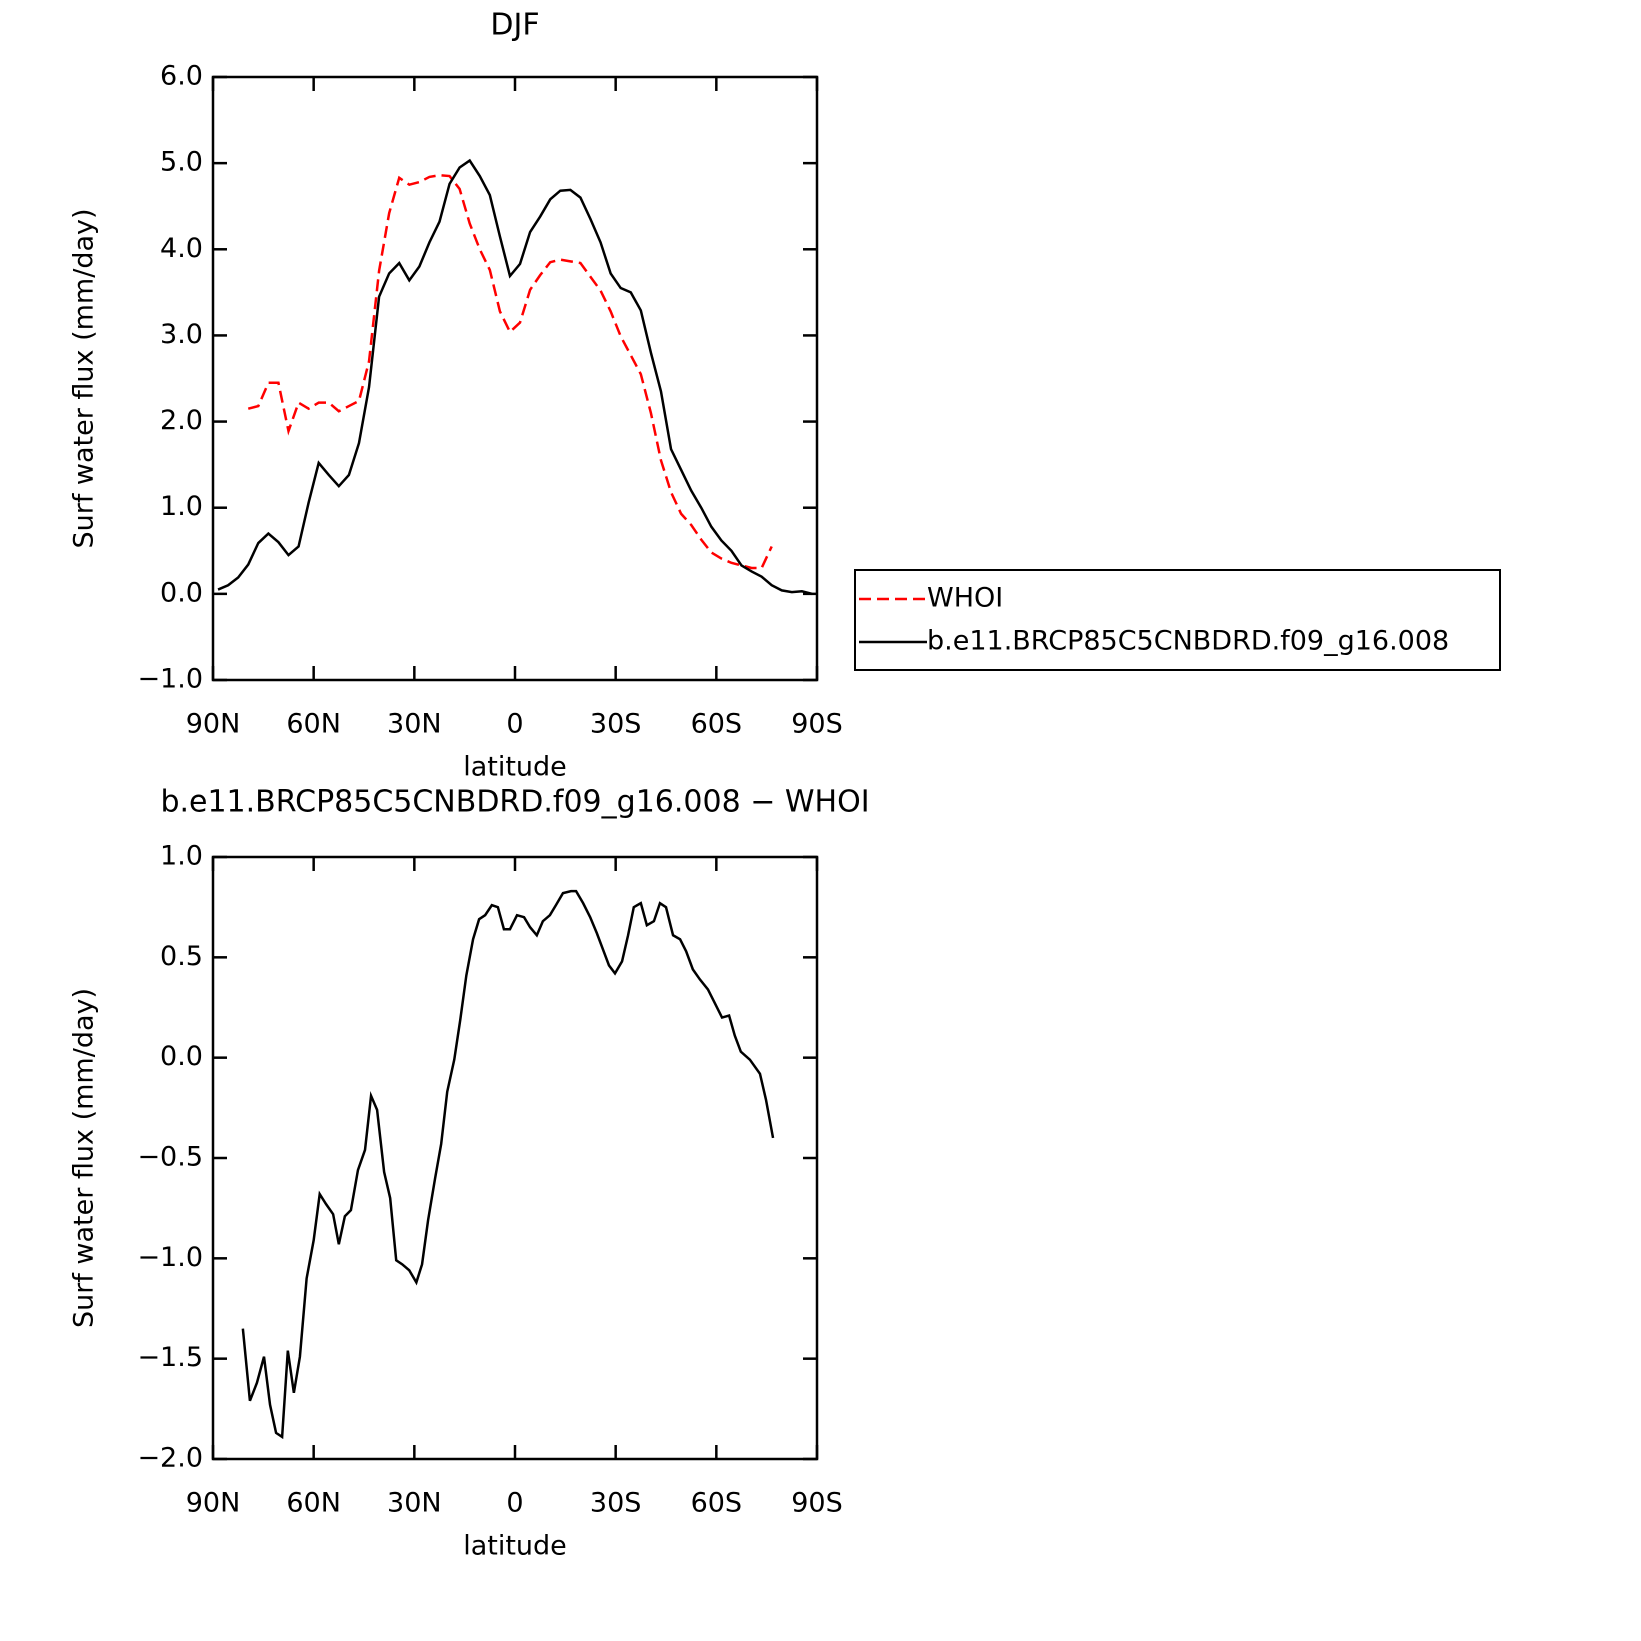 This screenshot has height=1641, width=1641. I want to click on y-tick-label: 3.0, so click(181, 334).